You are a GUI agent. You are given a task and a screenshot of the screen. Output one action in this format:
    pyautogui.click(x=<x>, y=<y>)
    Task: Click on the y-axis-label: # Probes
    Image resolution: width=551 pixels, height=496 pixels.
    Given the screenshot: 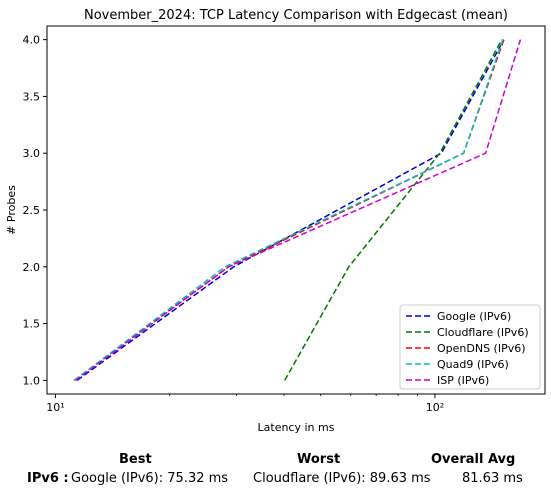 What is the action you would take?
    pyautogui.click(x=11, y=210)
    